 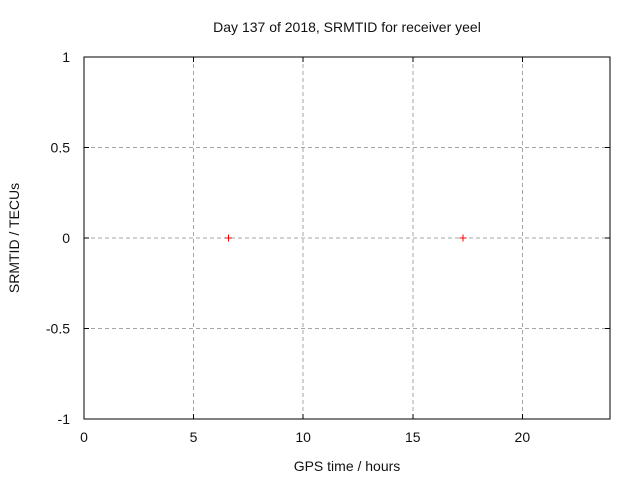 I want to click on y-tick-label: -0.5, so click(x=58, y=329).